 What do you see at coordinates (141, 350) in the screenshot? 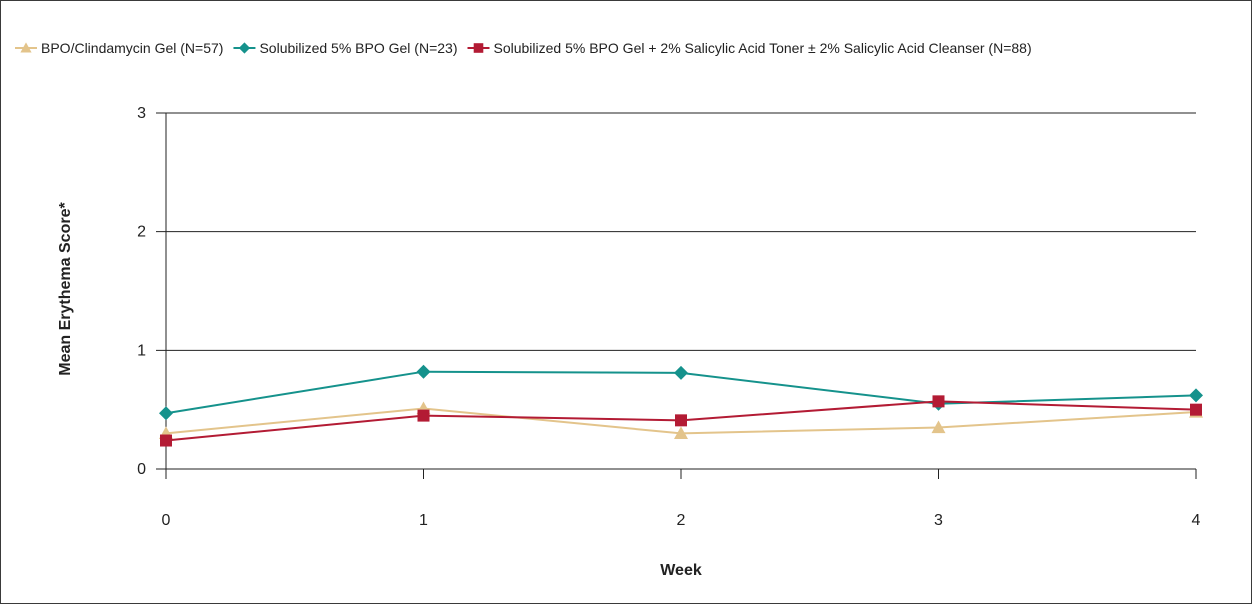
I see `y-tick-label: 1` at bounding box center [141, 350].